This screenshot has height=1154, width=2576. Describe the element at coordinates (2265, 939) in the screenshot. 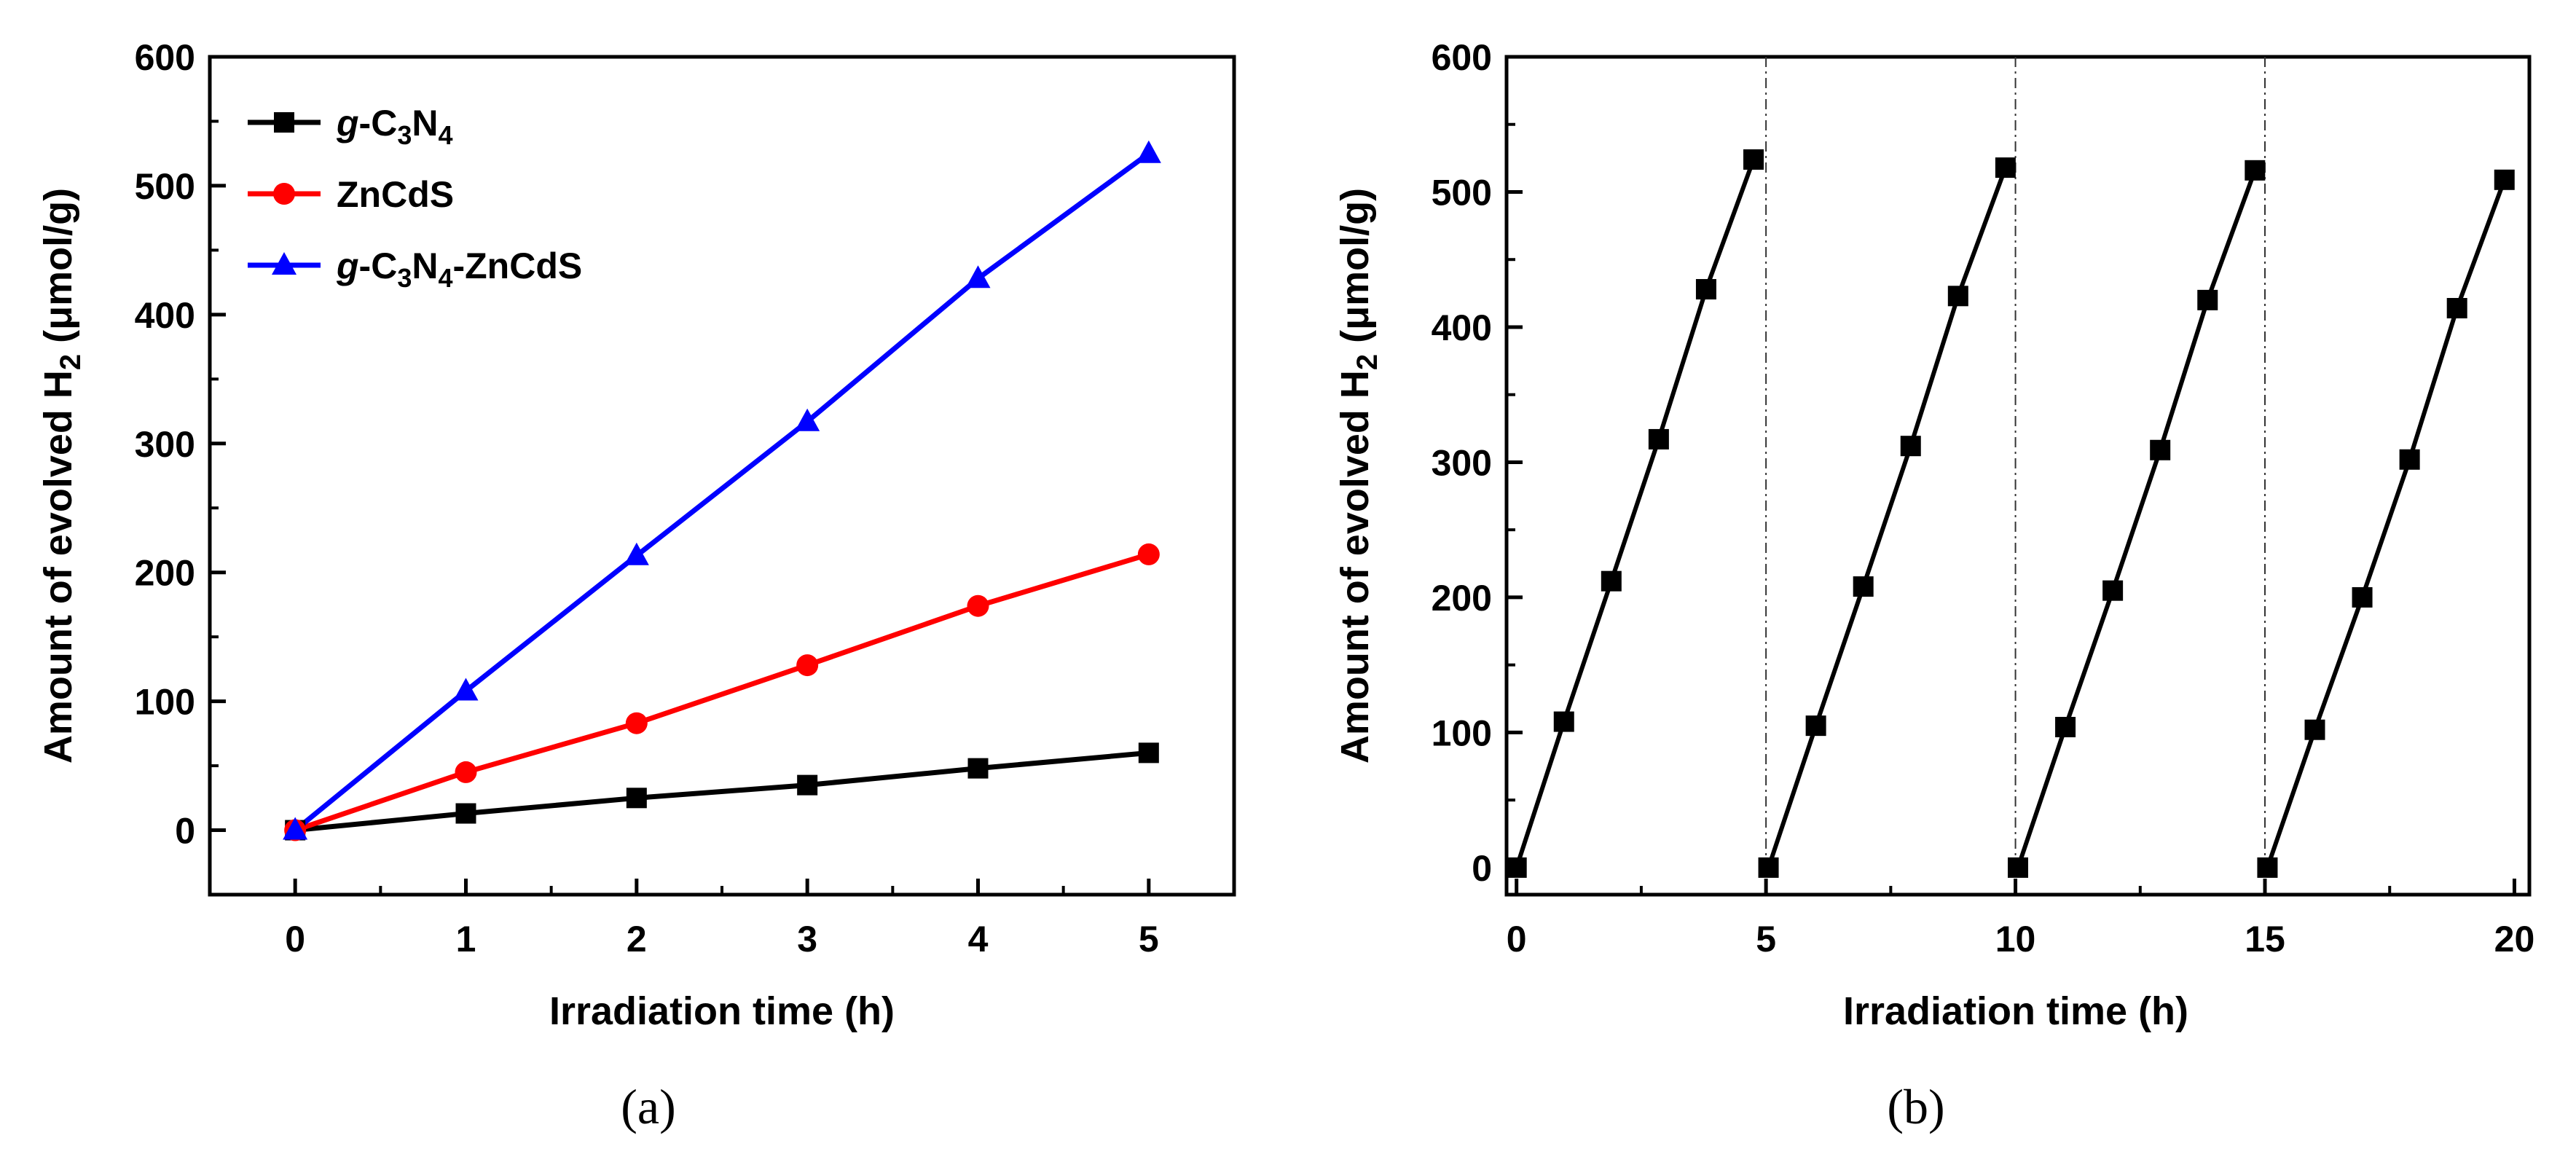

I see `x-tick-label: 15` at that location.